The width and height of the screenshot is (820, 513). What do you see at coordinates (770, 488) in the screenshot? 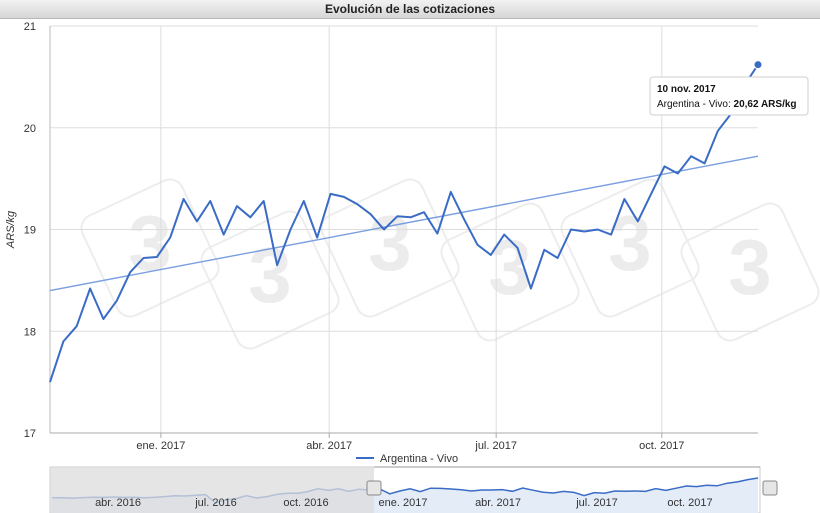
I see `navigator-handle-right` at bounding box center [770, 488].